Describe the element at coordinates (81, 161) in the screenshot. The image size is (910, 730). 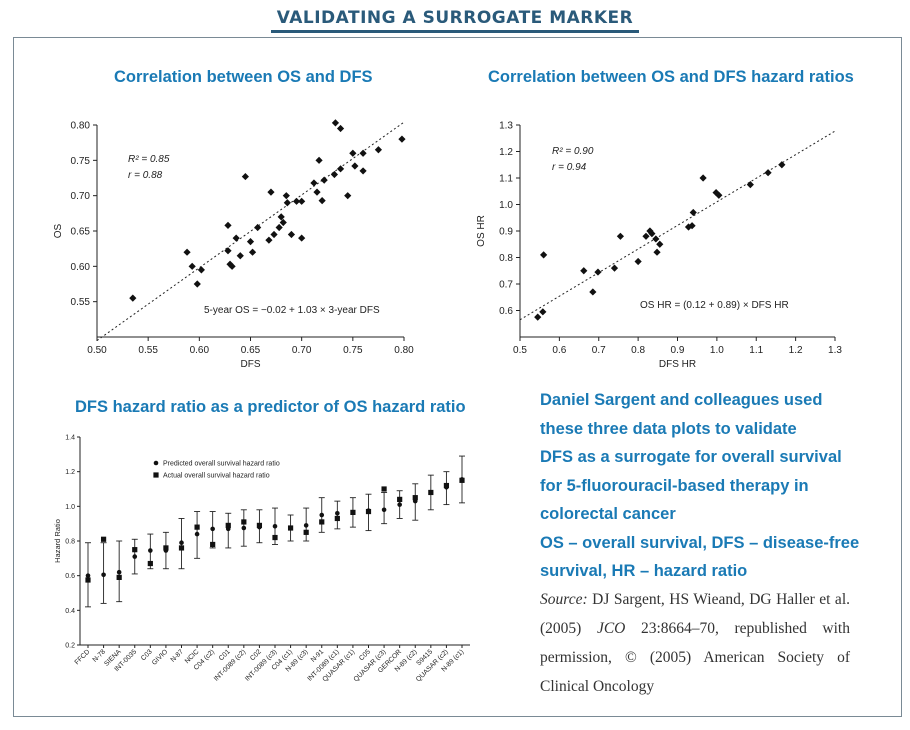
I see `y-tick-label: 0.75` at that location.